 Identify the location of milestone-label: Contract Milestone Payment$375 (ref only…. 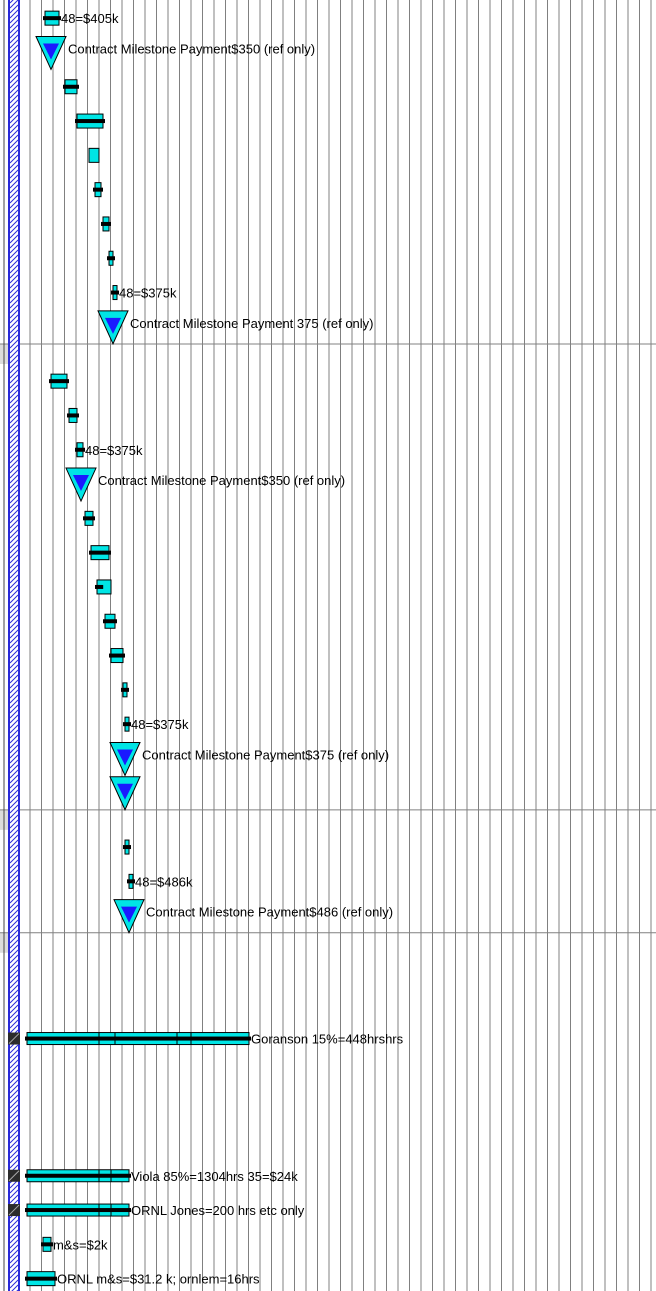
(265, 754).